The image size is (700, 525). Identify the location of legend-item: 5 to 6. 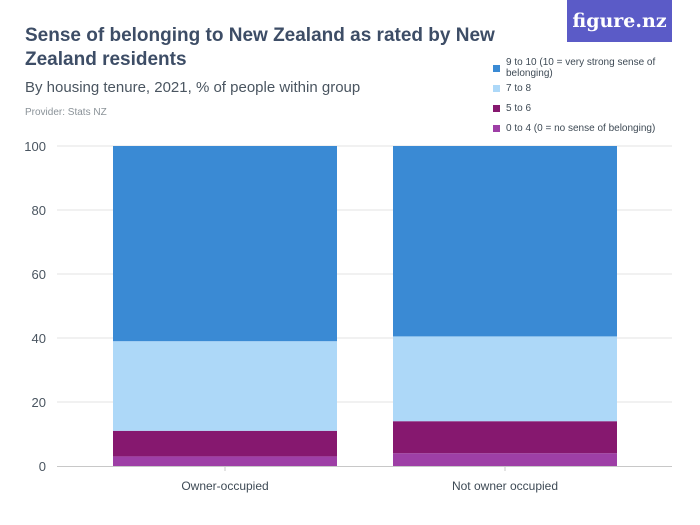
(596, 108).